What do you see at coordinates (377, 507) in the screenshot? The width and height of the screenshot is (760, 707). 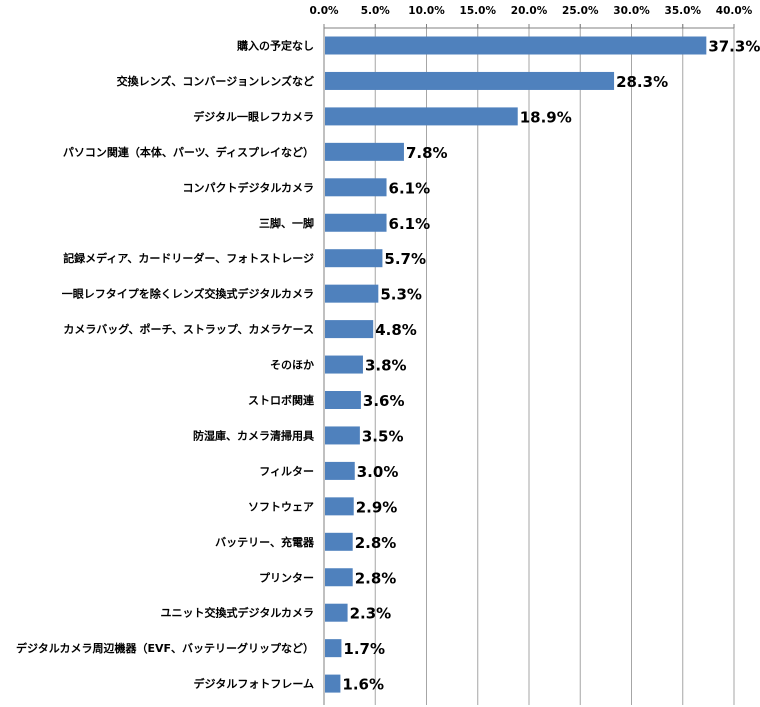 I see `data-label: 2.9%` at bounding box center [377, 507].